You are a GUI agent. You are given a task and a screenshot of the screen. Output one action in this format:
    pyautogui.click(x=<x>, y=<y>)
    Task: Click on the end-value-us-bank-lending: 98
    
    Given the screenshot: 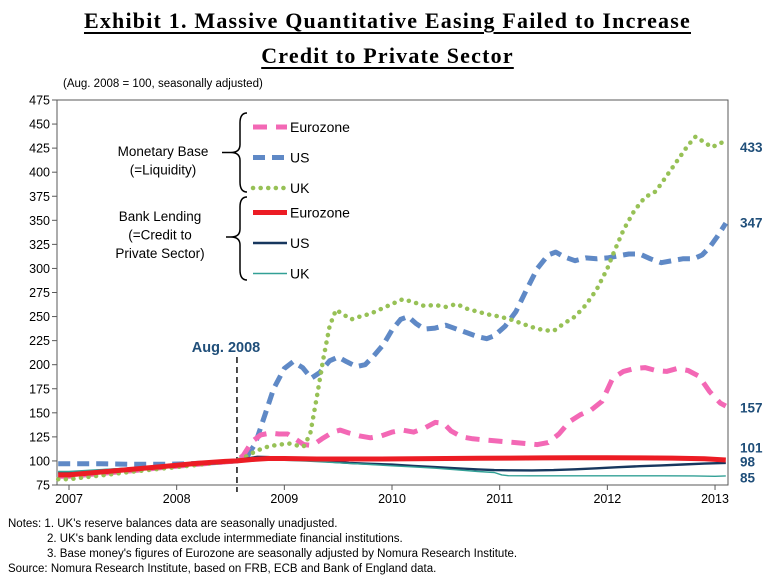 What is the action you would take?
    pyautogui.click(x=748, y=461)
    